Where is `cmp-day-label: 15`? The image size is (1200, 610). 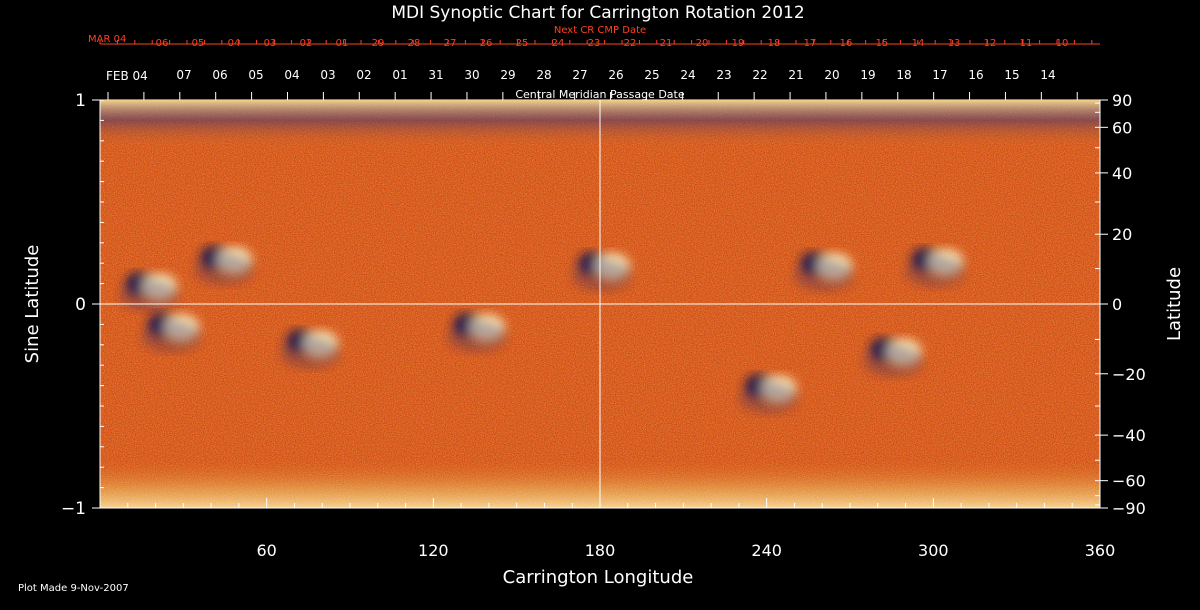 cmp-day-label: 15 is located at coordinates (1011, 75).